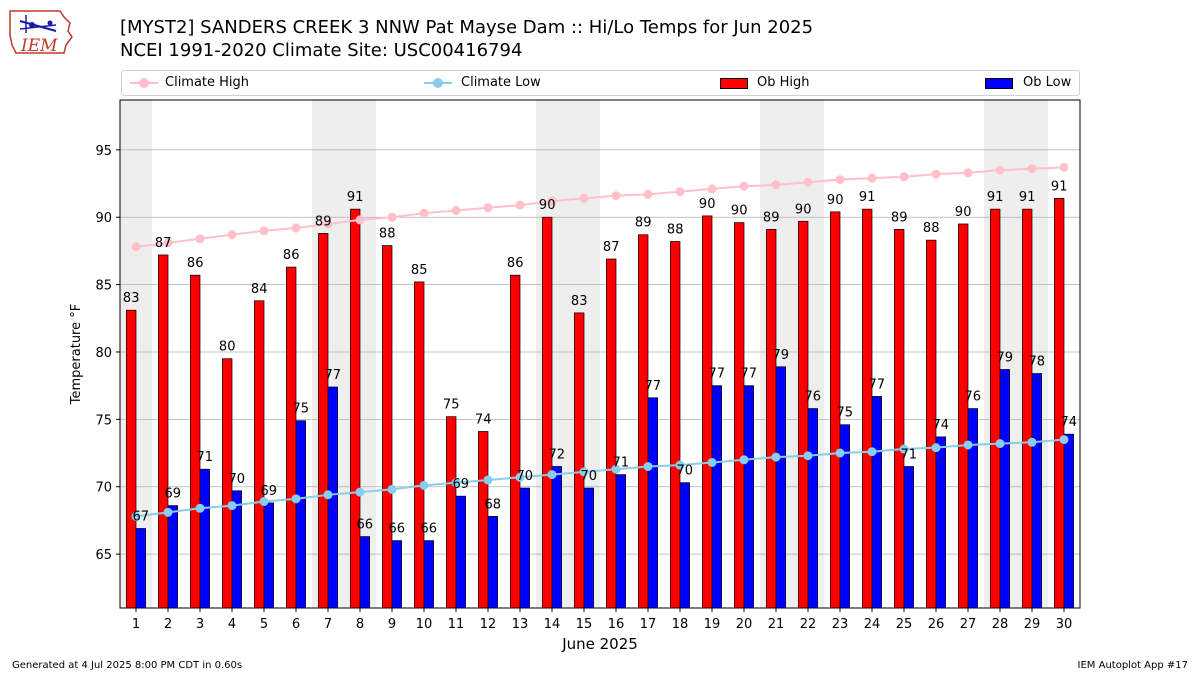  I want to click on x-tick-label: 26, so click(936, 624).